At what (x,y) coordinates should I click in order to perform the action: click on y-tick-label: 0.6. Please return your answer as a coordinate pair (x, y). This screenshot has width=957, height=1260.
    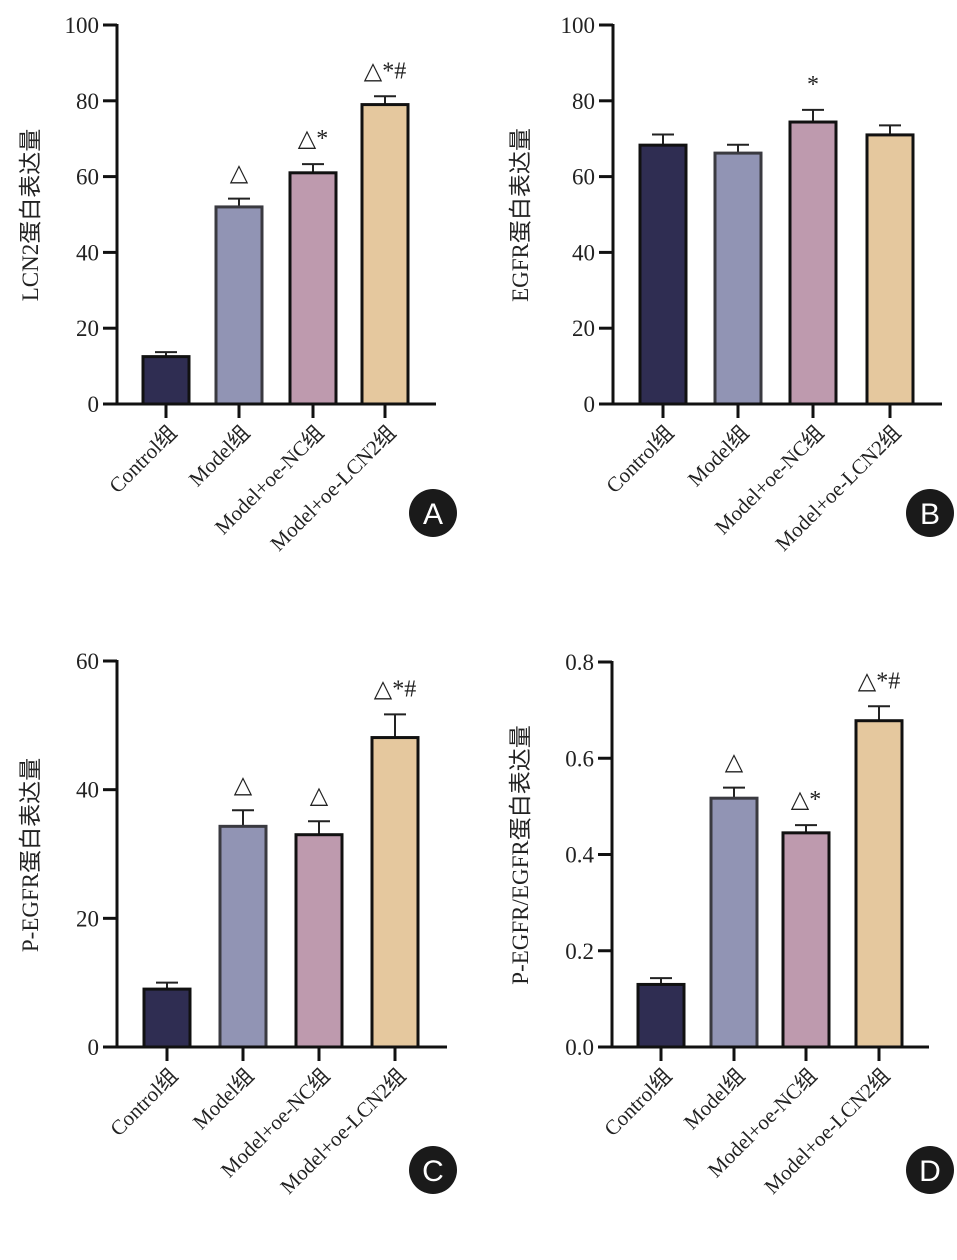
    Looking at the image, I should click on (579, 758).